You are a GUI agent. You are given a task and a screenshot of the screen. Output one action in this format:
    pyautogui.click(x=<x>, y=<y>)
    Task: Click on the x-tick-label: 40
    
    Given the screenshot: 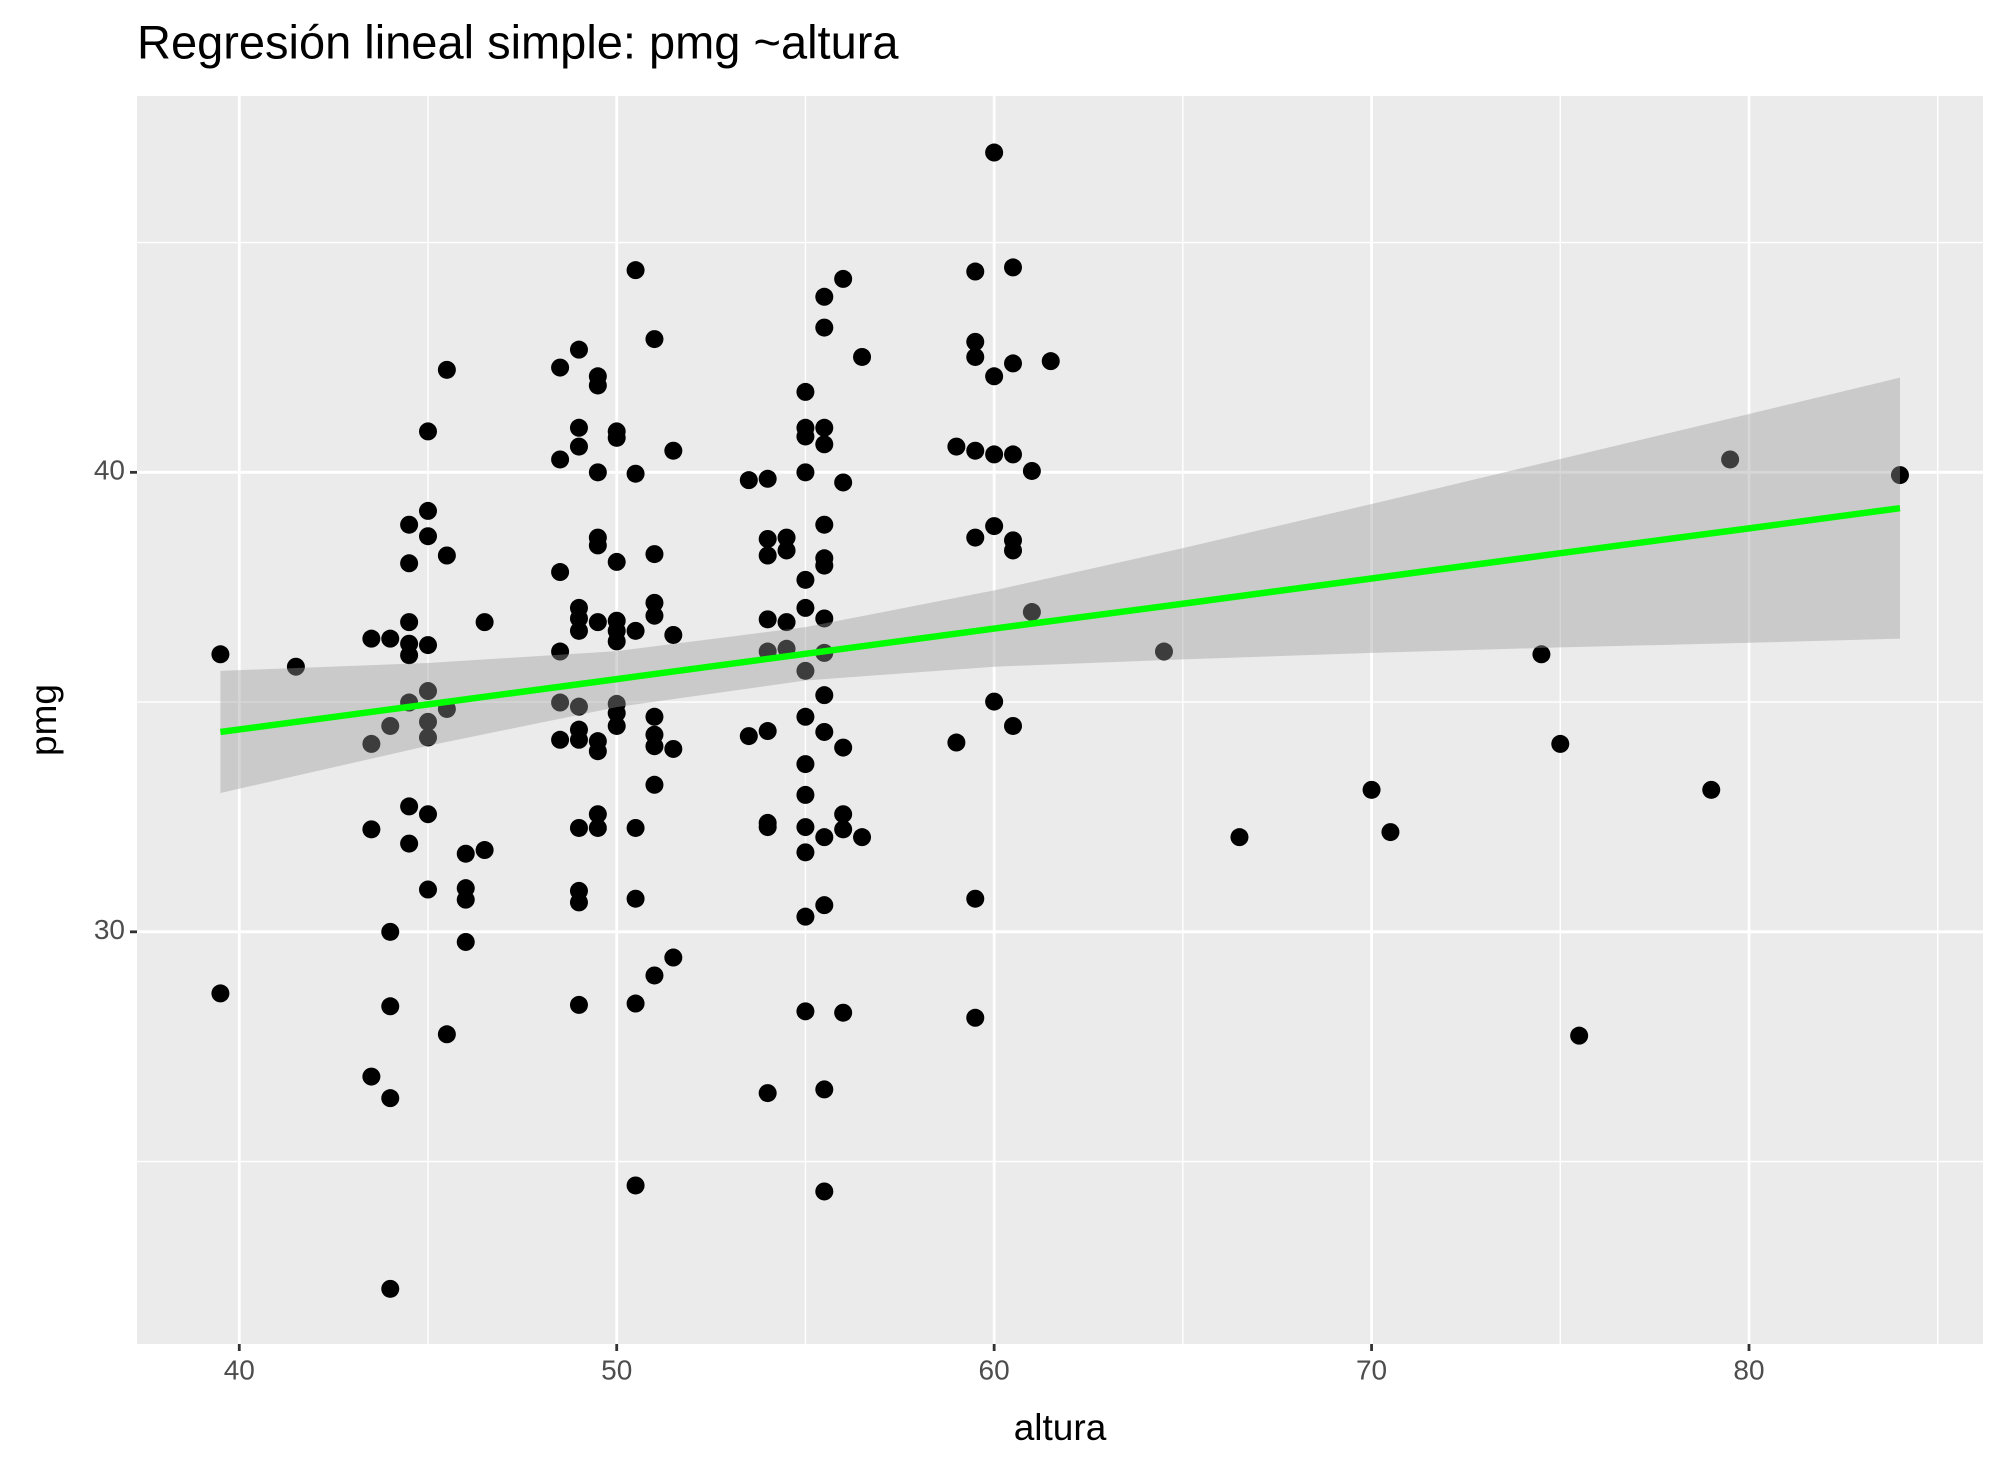 What is the action you would take?
    pyautogui.click(x=239, y=1369)
    